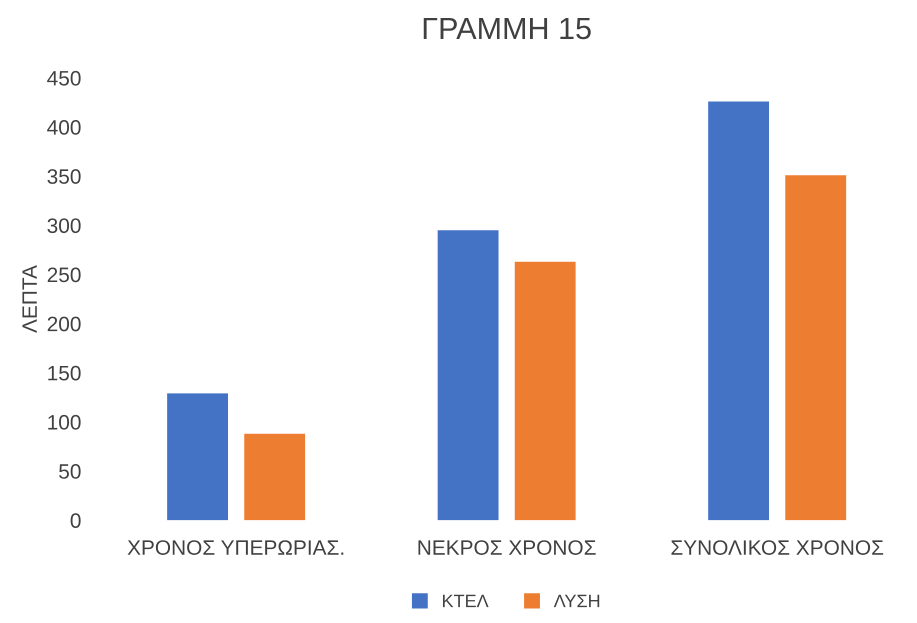  I want to click on x-tick-label: ΝΕΚΡΟΣ ΧΡΟΝΟΣ, so click(507, 547).